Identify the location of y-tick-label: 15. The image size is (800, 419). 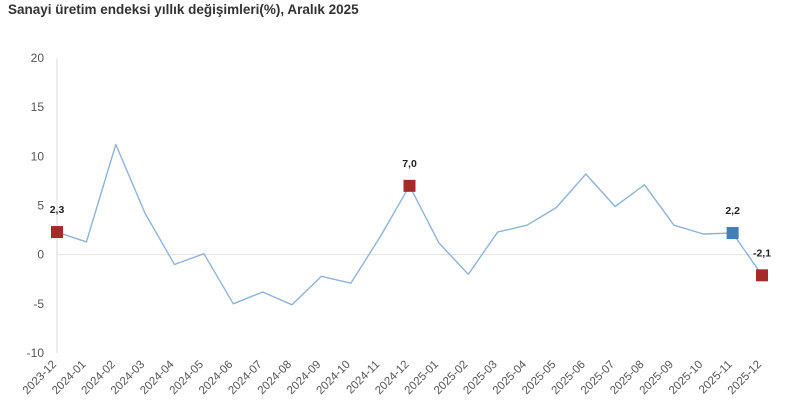
(38, 107).